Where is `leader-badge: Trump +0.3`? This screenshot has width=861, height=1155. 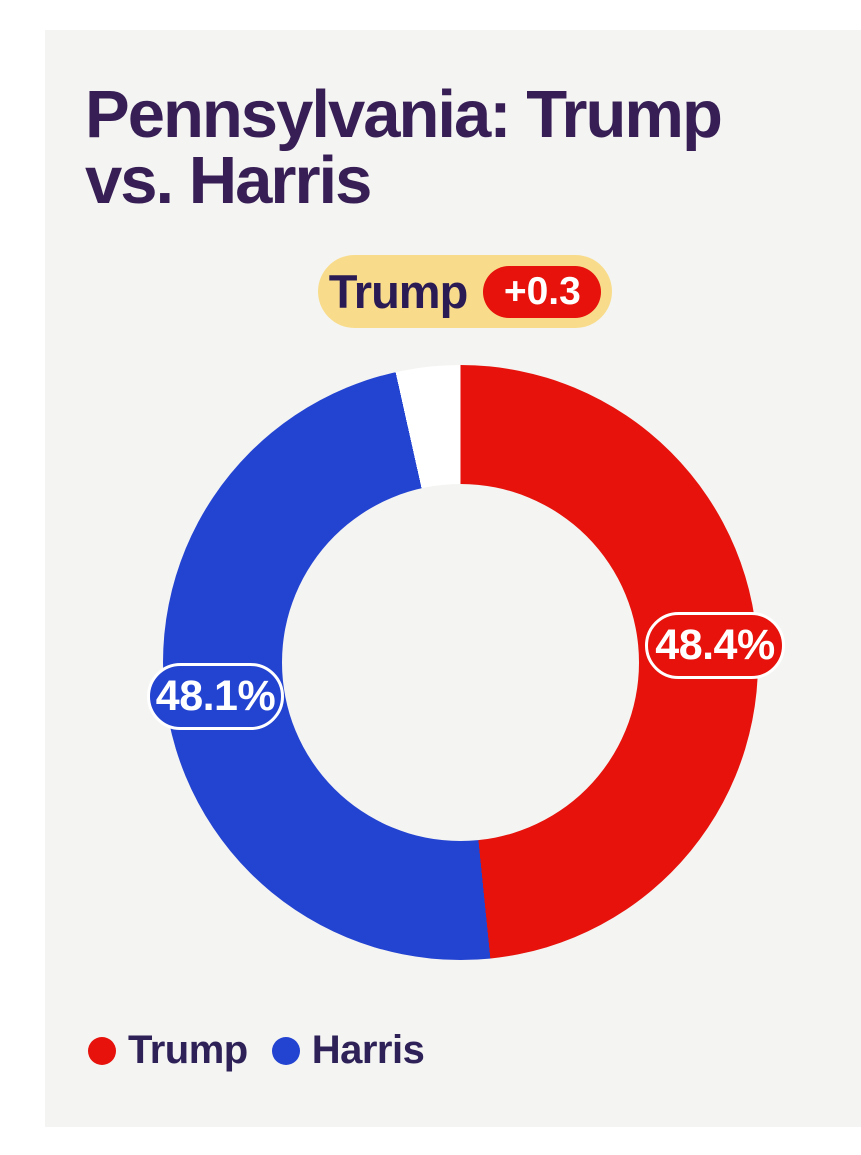 leader-badge: Trump +0.3 is located at coordinates (465, 291).